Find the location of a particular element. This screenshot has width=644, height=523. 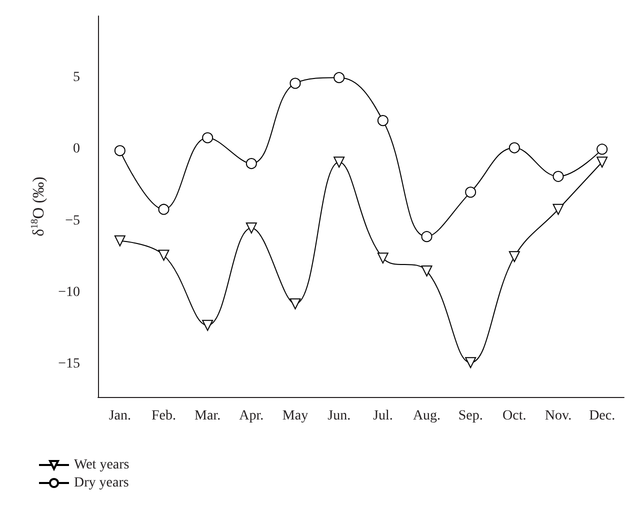

x-tick-label: Mar. is located at coordinates (207, 416).